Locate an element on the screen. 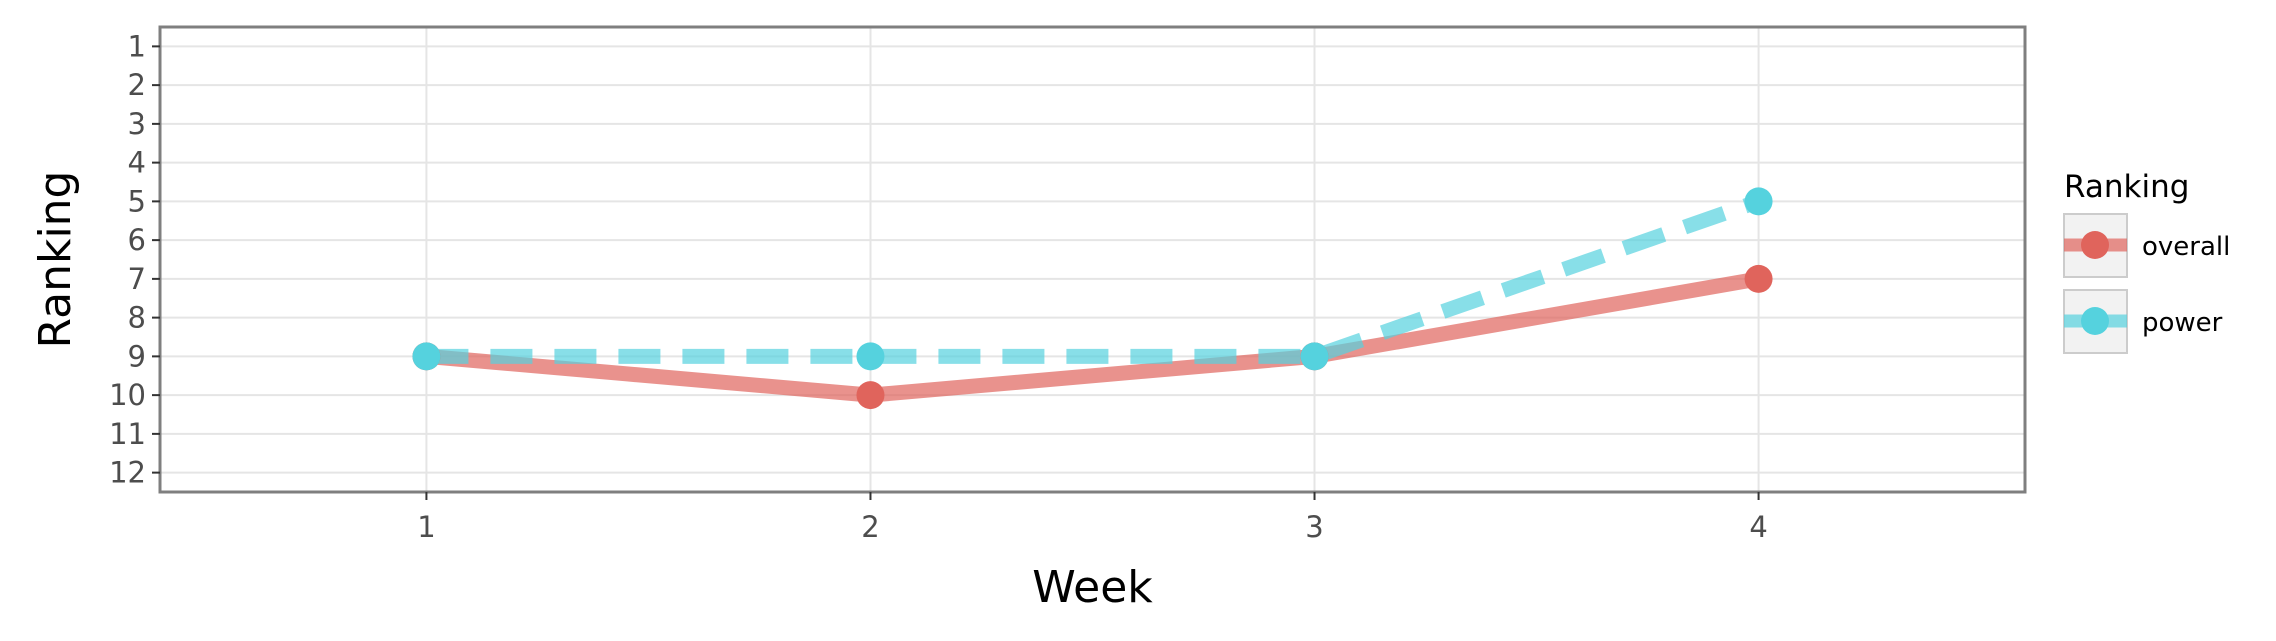 This screenshot has width=2276, height=641. y-tick-label: 12 is located at coordinates (127, 473).